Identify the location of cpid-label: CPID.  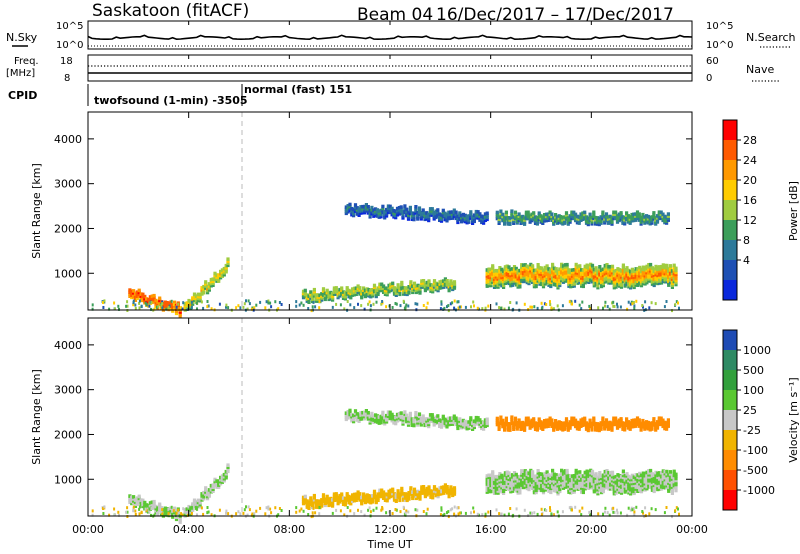
(22, 95).